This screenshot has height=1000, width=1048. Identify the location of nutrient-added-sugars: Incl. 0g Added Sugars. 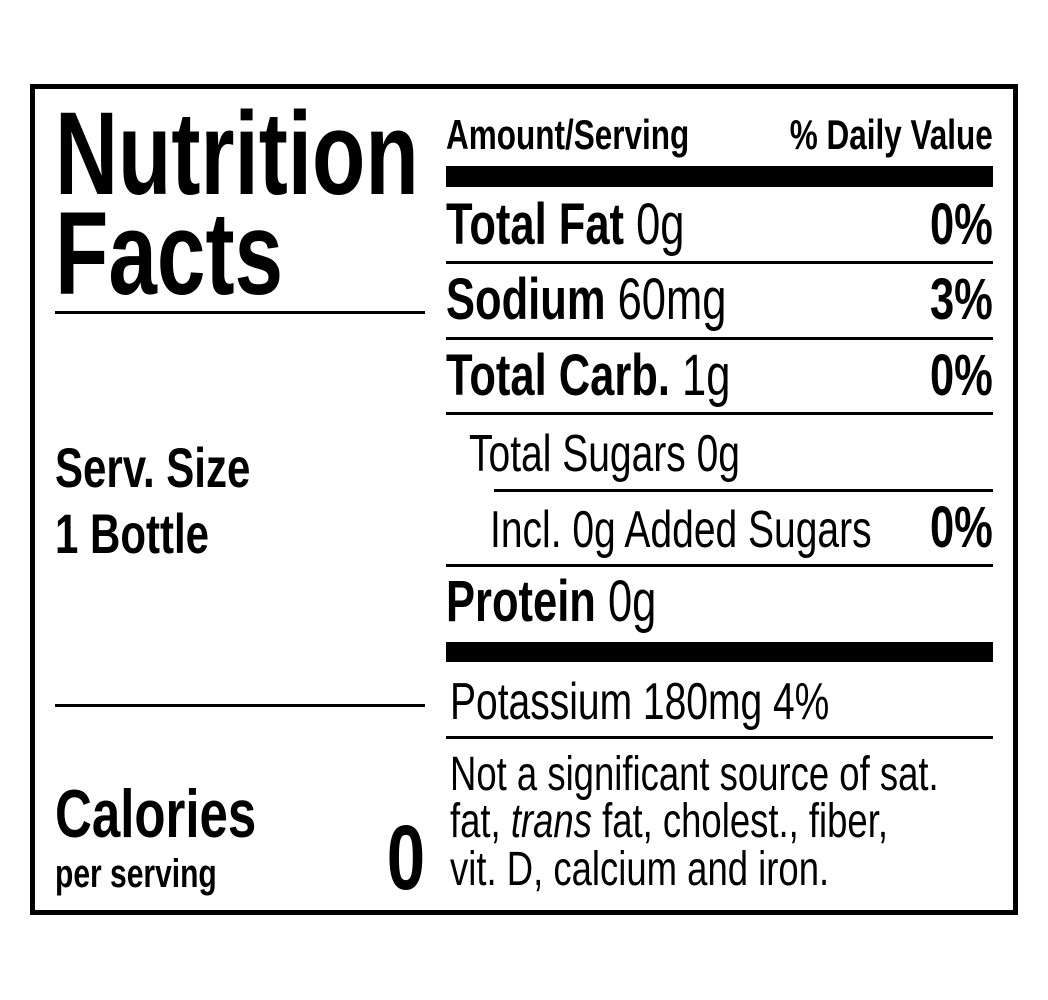
(681, 530).